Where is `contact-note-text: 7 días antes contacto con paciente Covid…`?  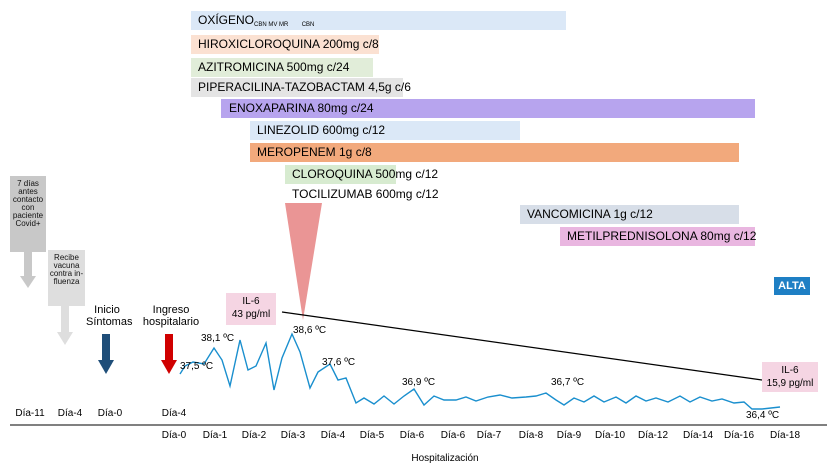 contact-note-text: 7 días antes contacto con paciente Covid… is located at coordinates (28, 202).